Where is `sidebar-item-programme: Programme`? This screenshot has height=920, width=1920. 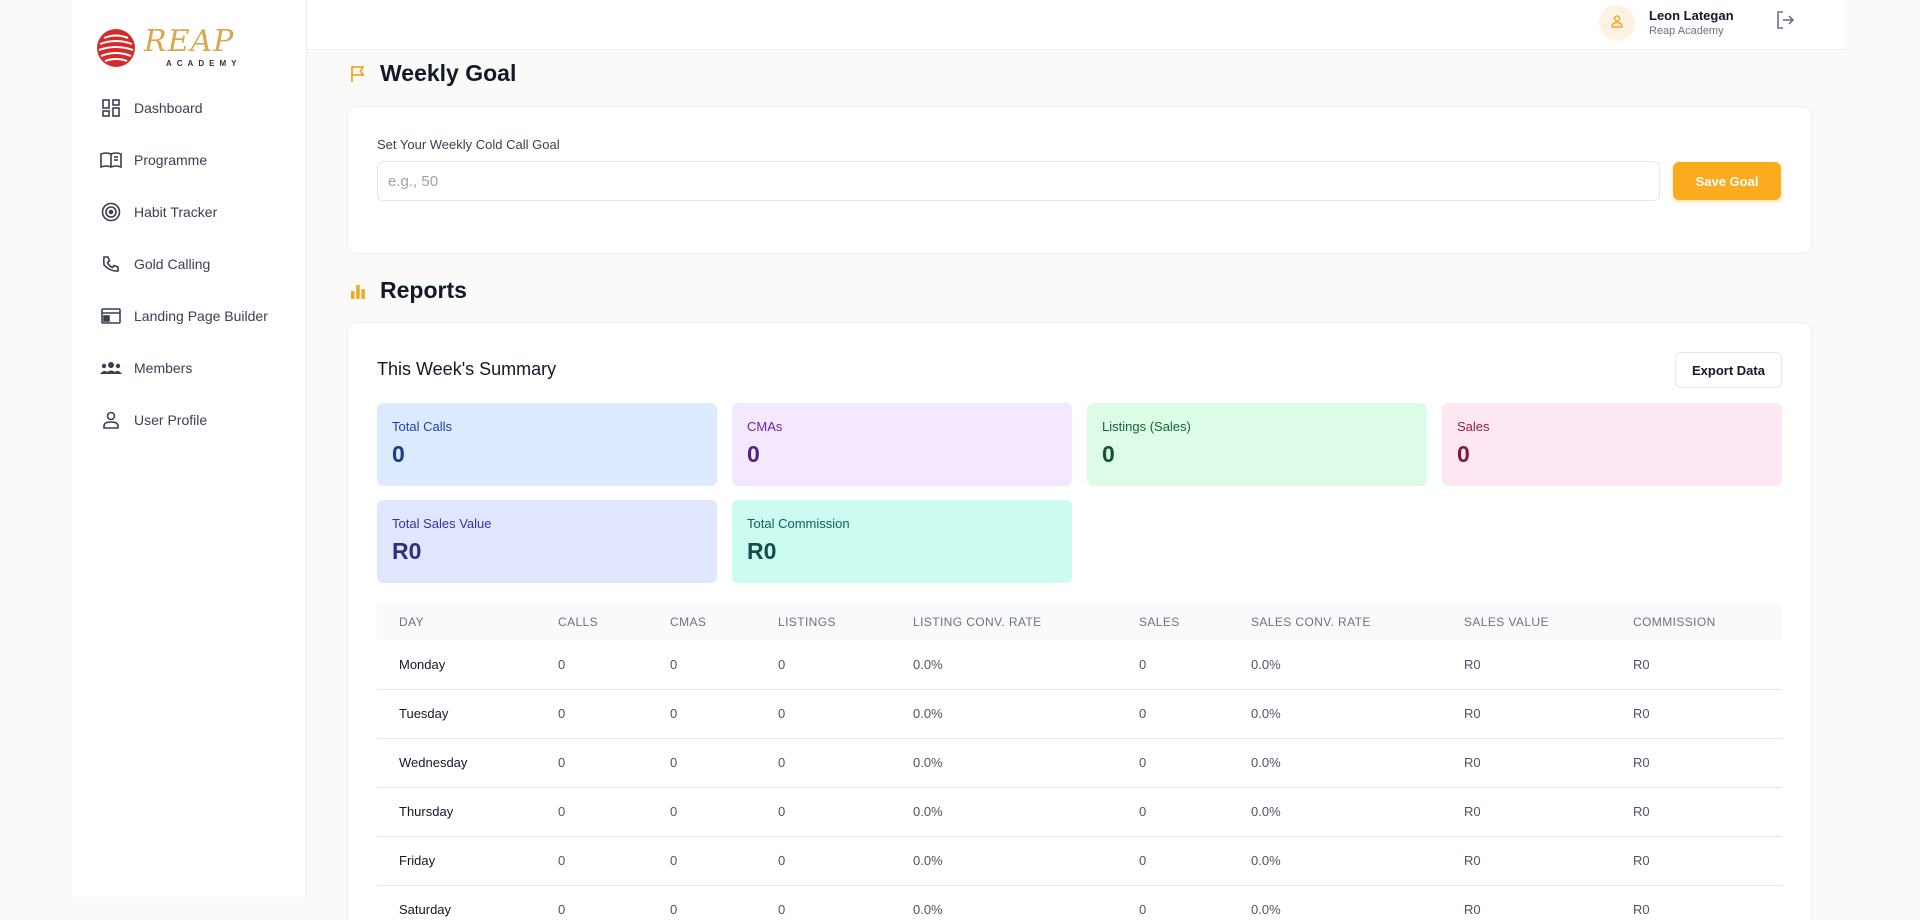
sidebar-item-programme: Programme is located at coordinates (189, 160).